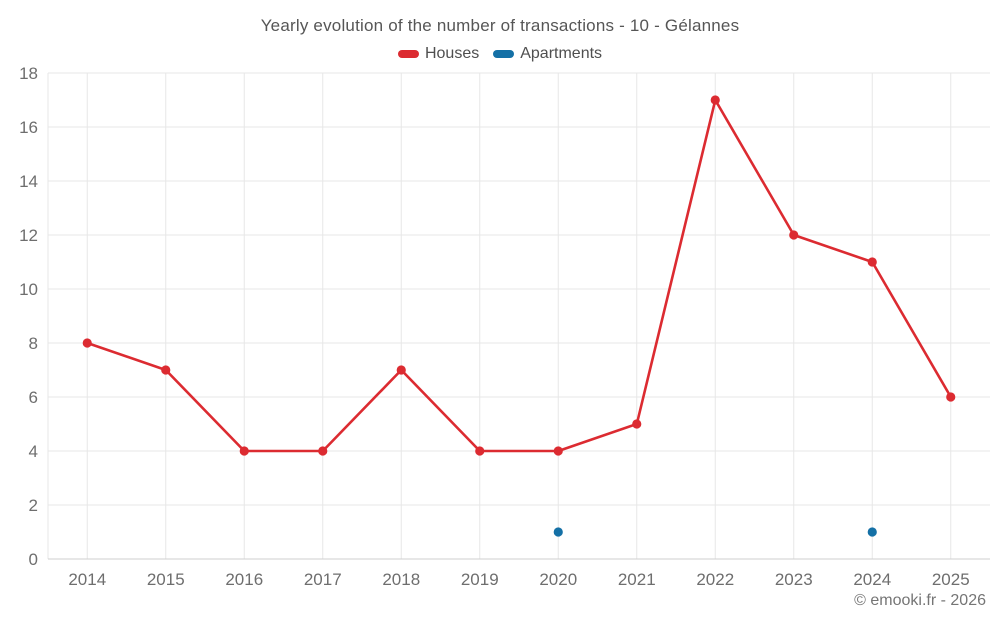 The image size is (1000, 625). I want to click on y-axis-tick-label: 4, so click(33, 451).